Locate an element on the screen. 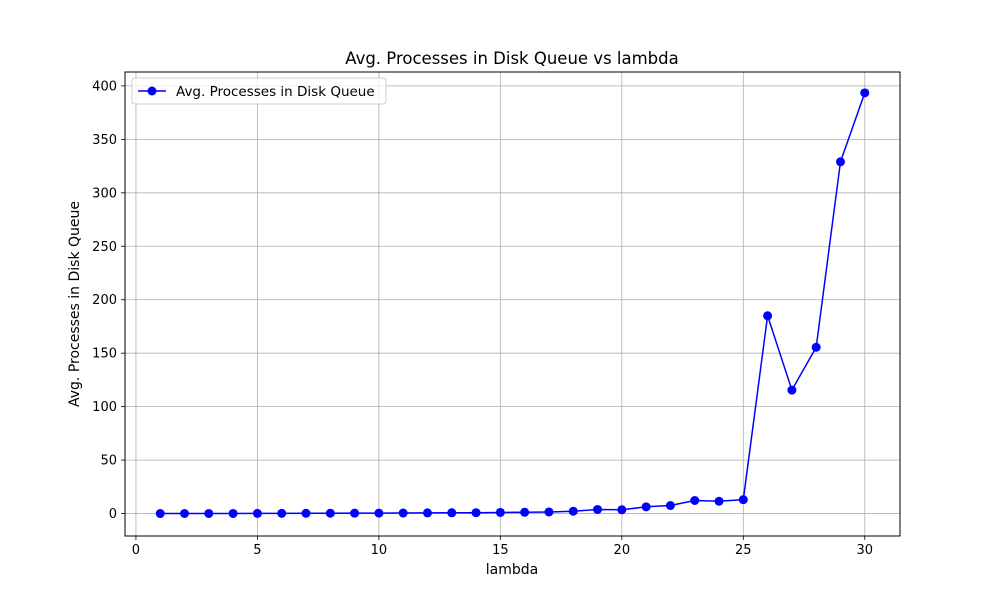 Image resolution: width=1000 pixels, height=600 pixels. y-tick-label: 300 is located at coordinates (104, 193).